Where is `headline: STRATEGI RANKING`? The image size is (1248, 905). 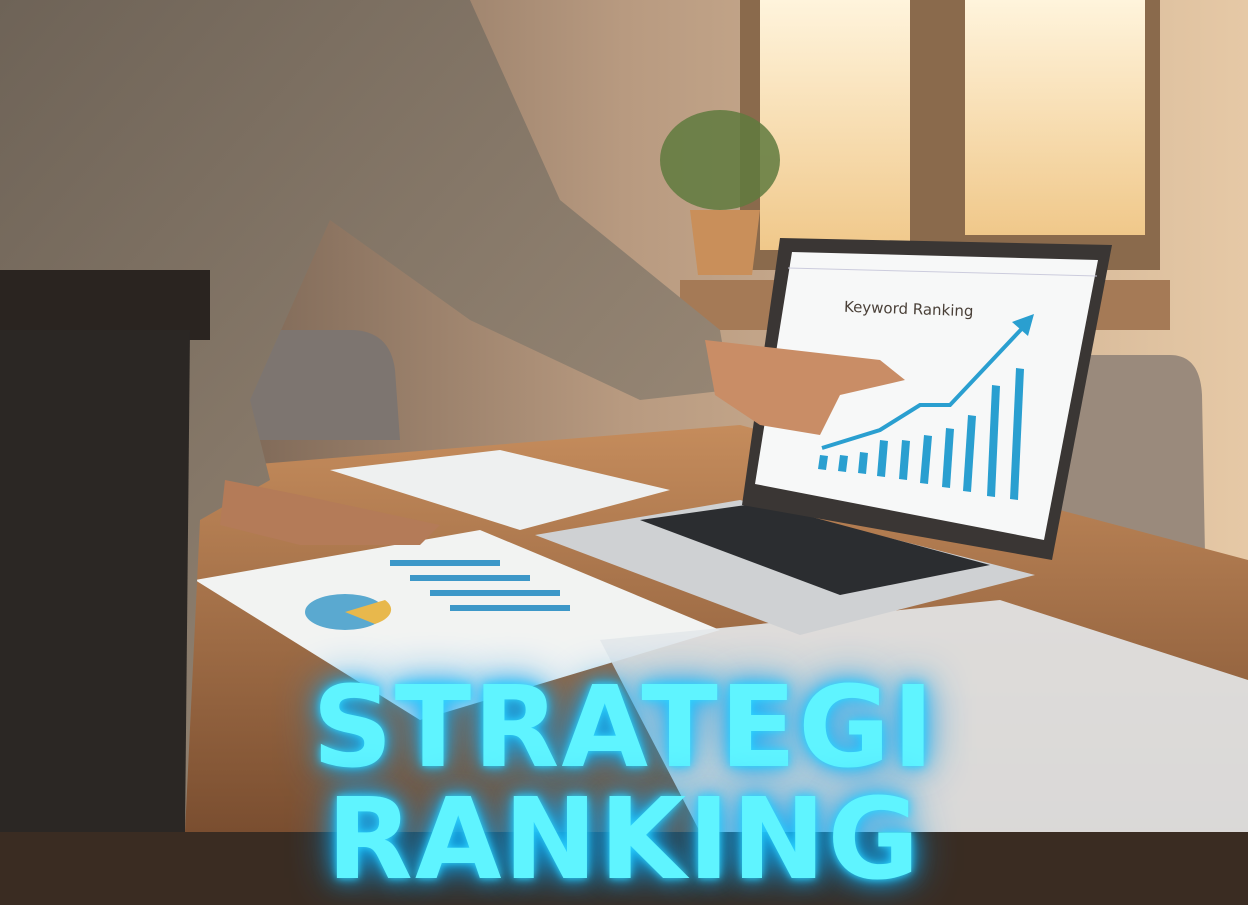
headline: STRATEGI RANKING is located at coordinates (624, 784).